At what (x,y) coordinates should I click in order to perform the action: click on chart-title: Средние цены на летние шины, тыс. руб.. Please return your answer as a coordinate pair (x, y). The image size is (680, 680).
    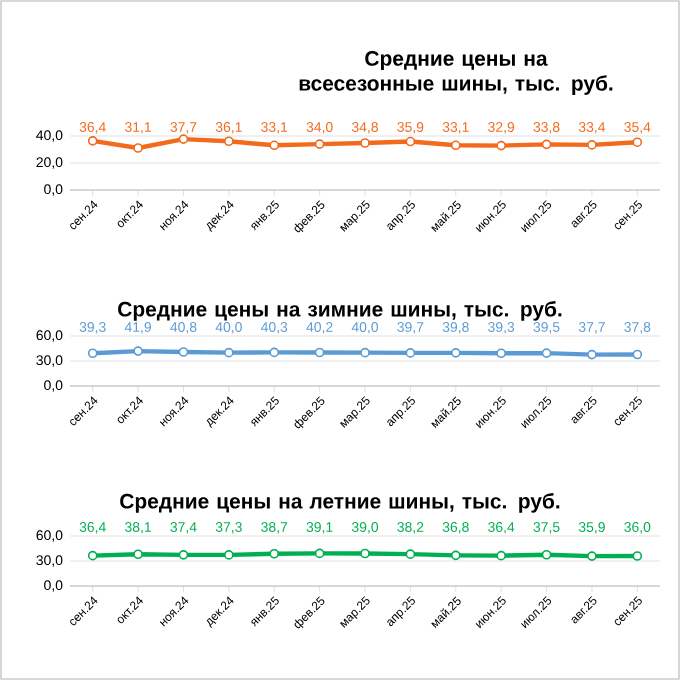
    Looking at the image, I should click on (340, 503).